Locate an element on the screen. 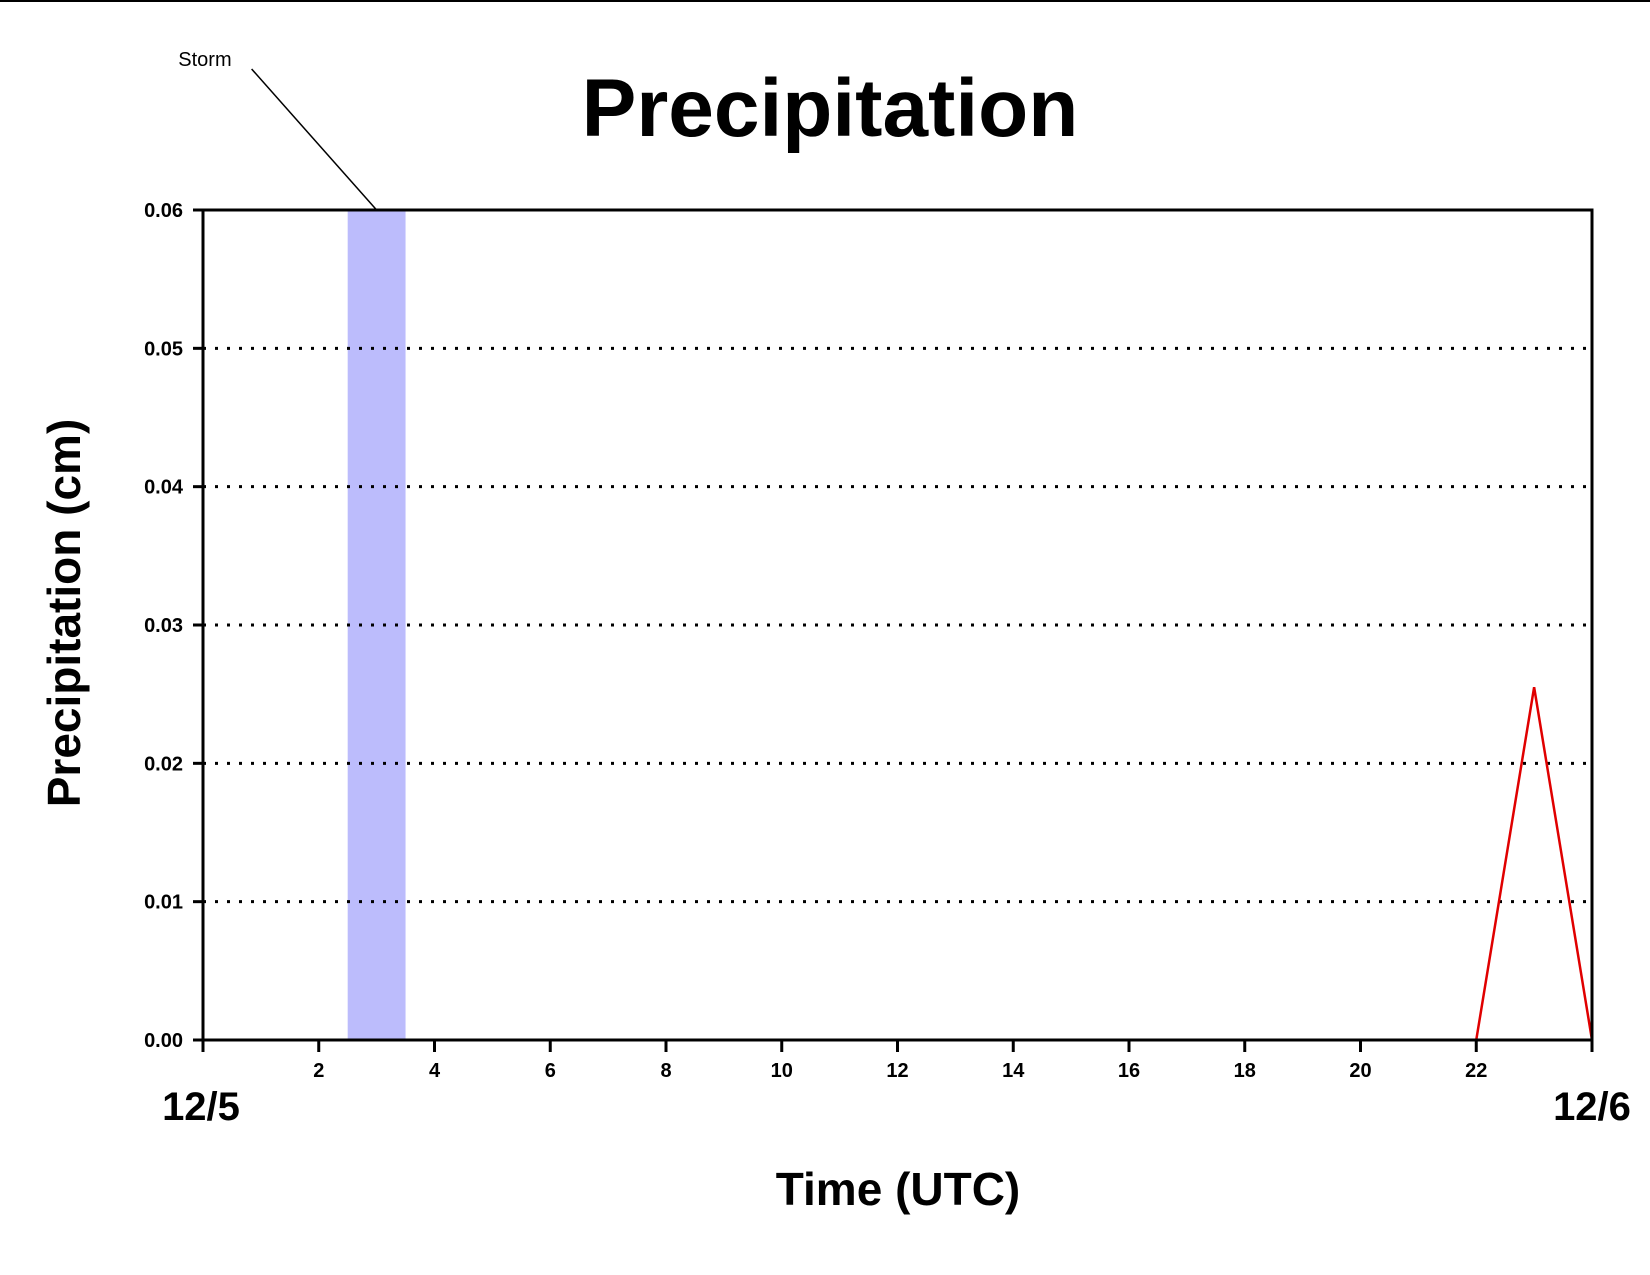 The image size is (1650, 1275). x-tick-label: 2 is located at coordinates (318, 1071).